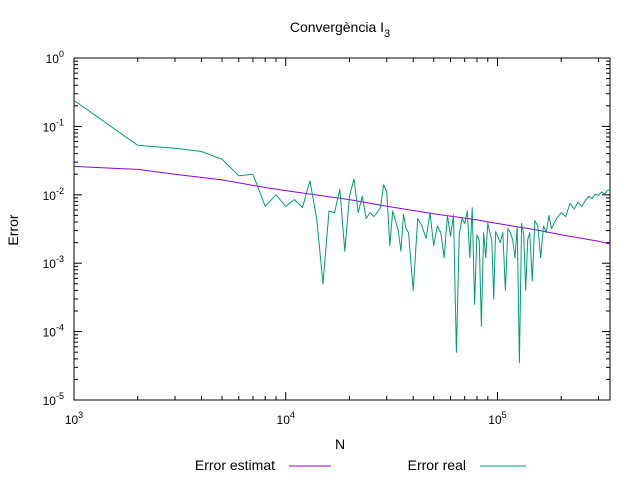  What do you see at coordinates (53, 125) in the screenshot?
I see `y-tick-label: 10⁻¹` at bounding box center [53, 125].